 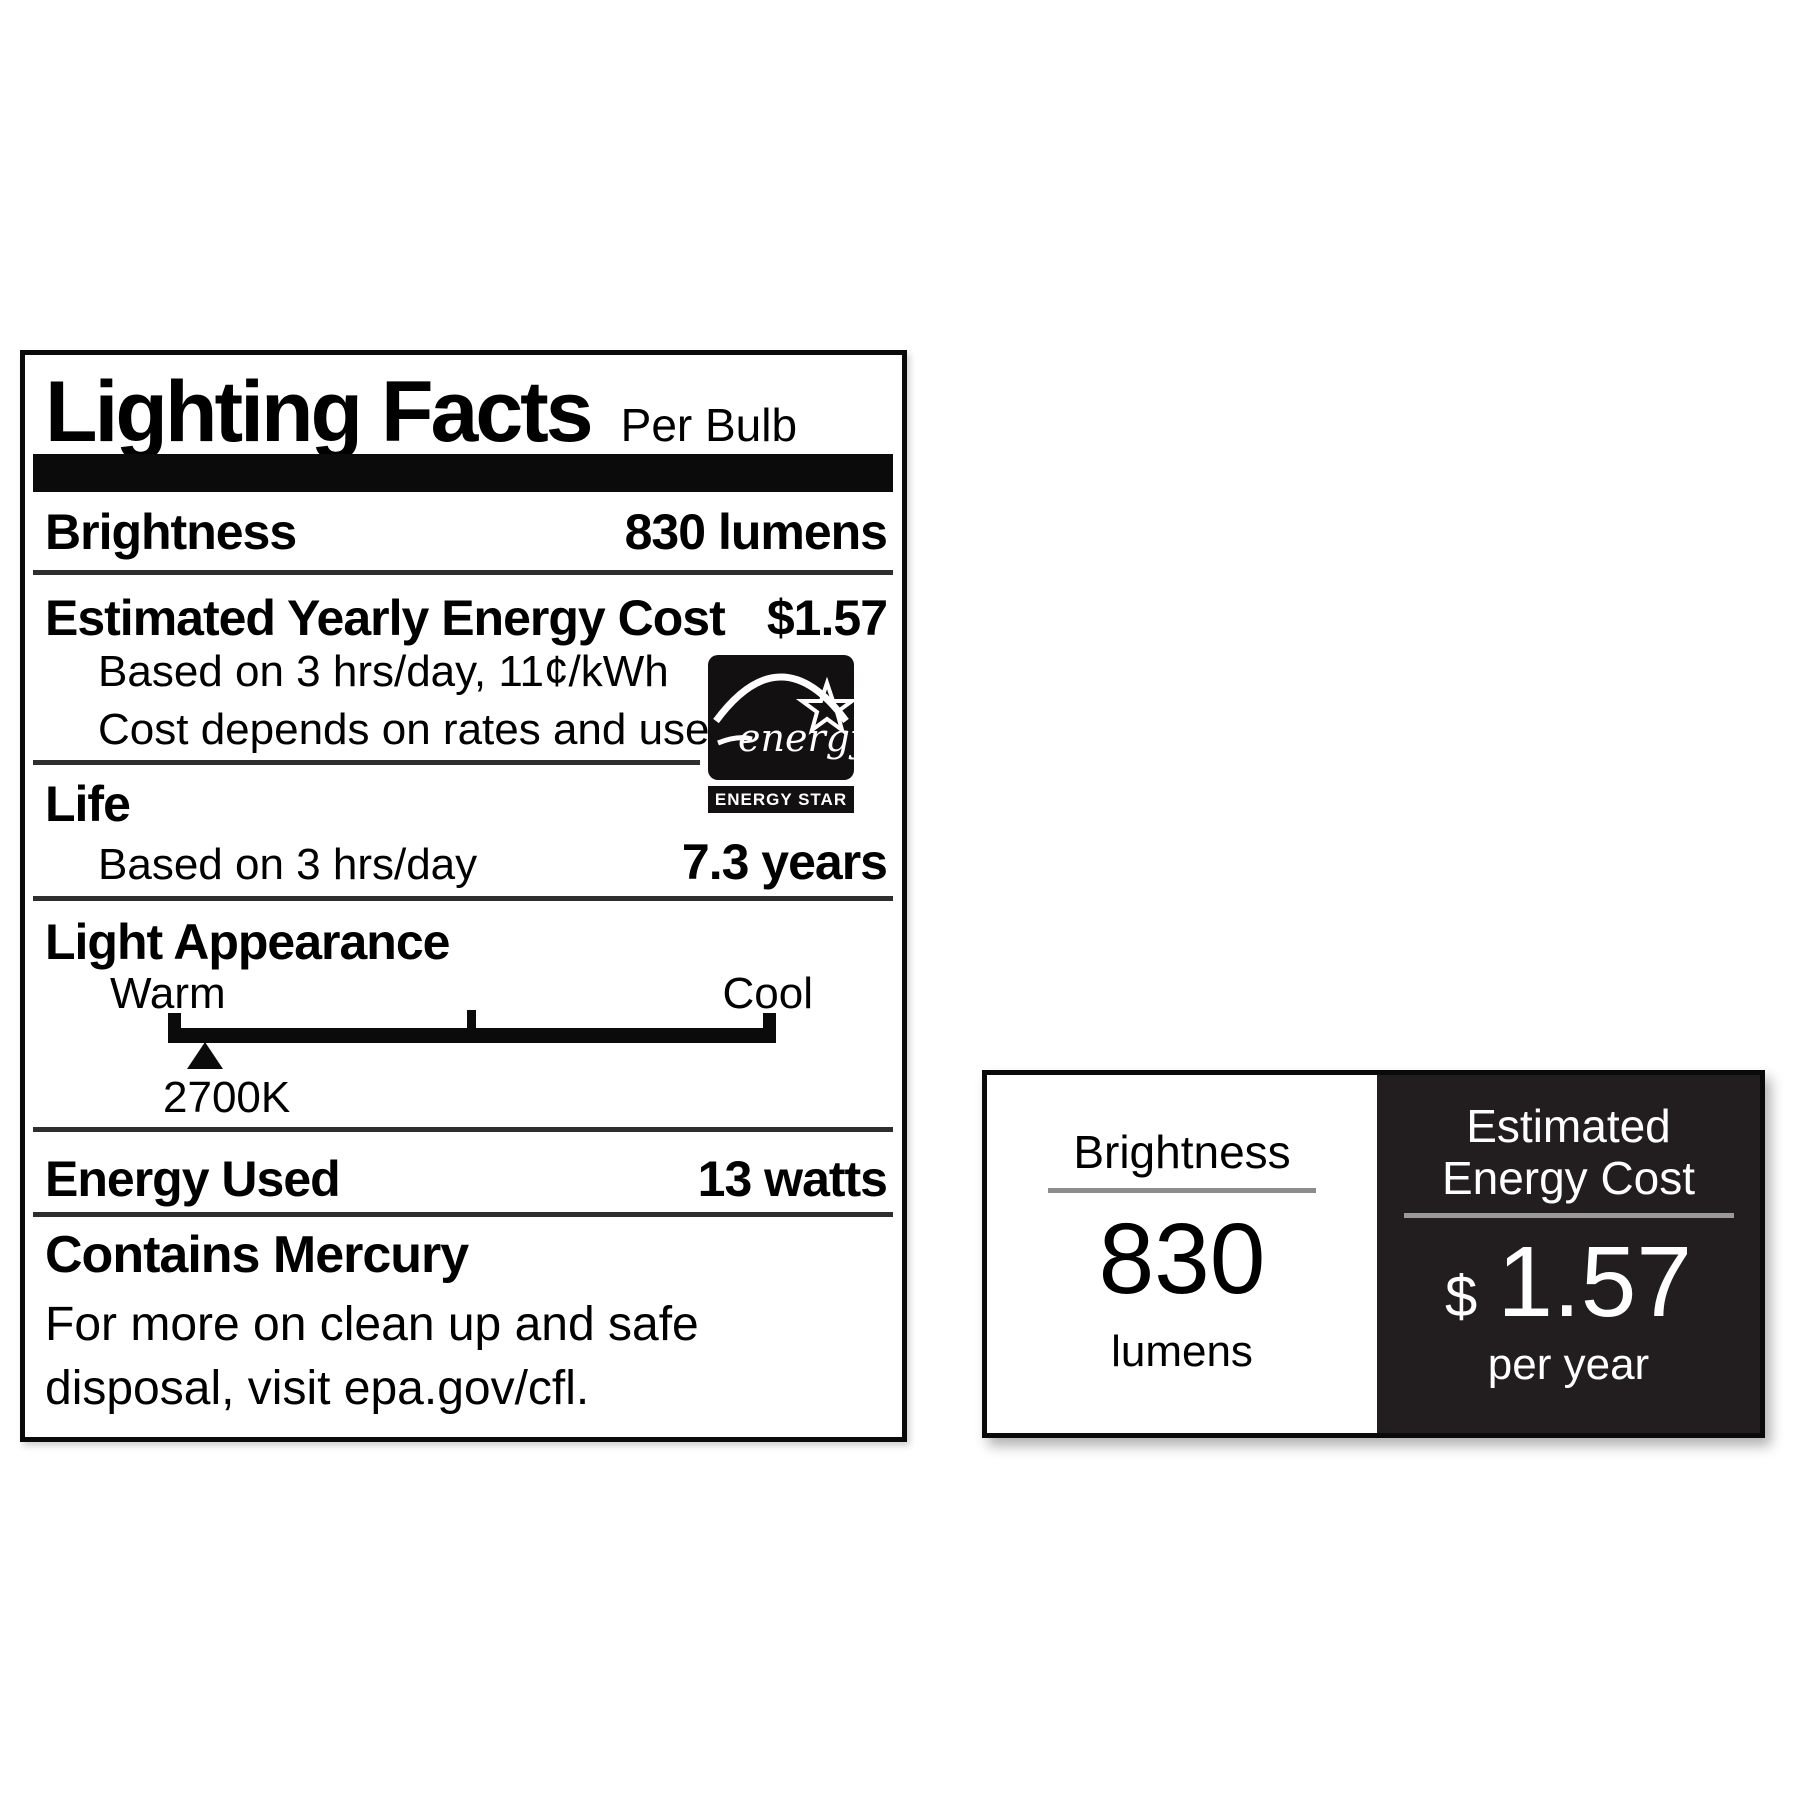 I want to click on energy-star-logo: energy ENERGY STAR, so click(x=781, y=734).